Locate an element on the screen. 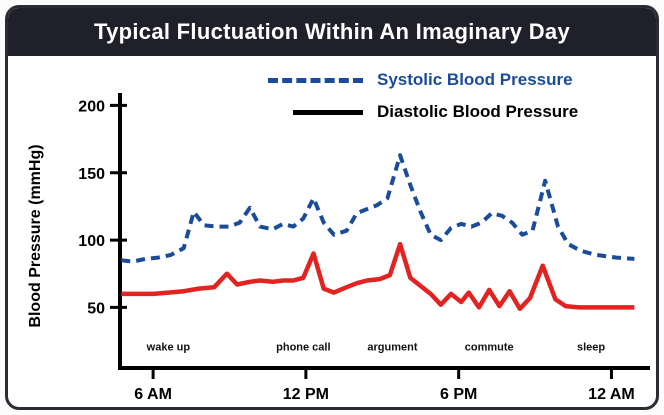  y-tick-label: 200 is located at coordinates (91, 106).